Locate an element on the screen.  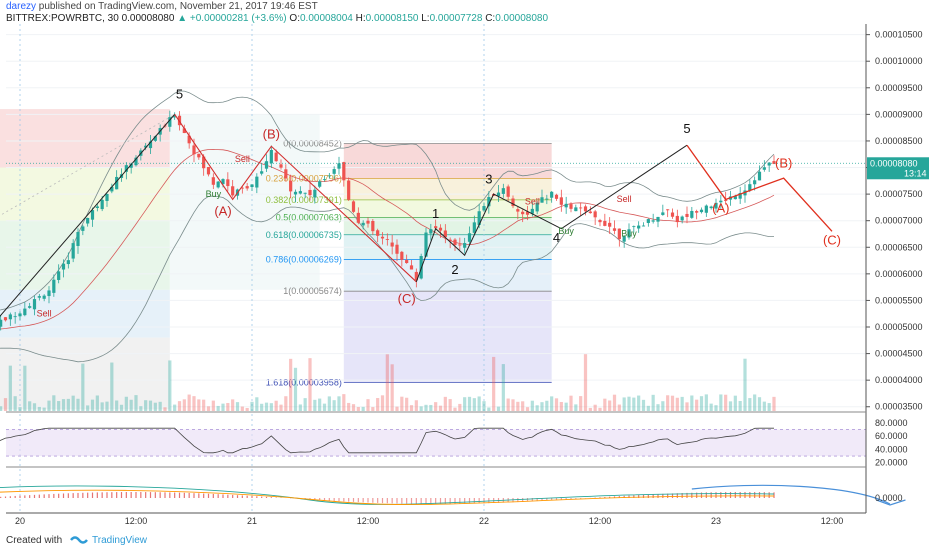
last-price-label: 0.00008080 is located at coordinates (894, 163).